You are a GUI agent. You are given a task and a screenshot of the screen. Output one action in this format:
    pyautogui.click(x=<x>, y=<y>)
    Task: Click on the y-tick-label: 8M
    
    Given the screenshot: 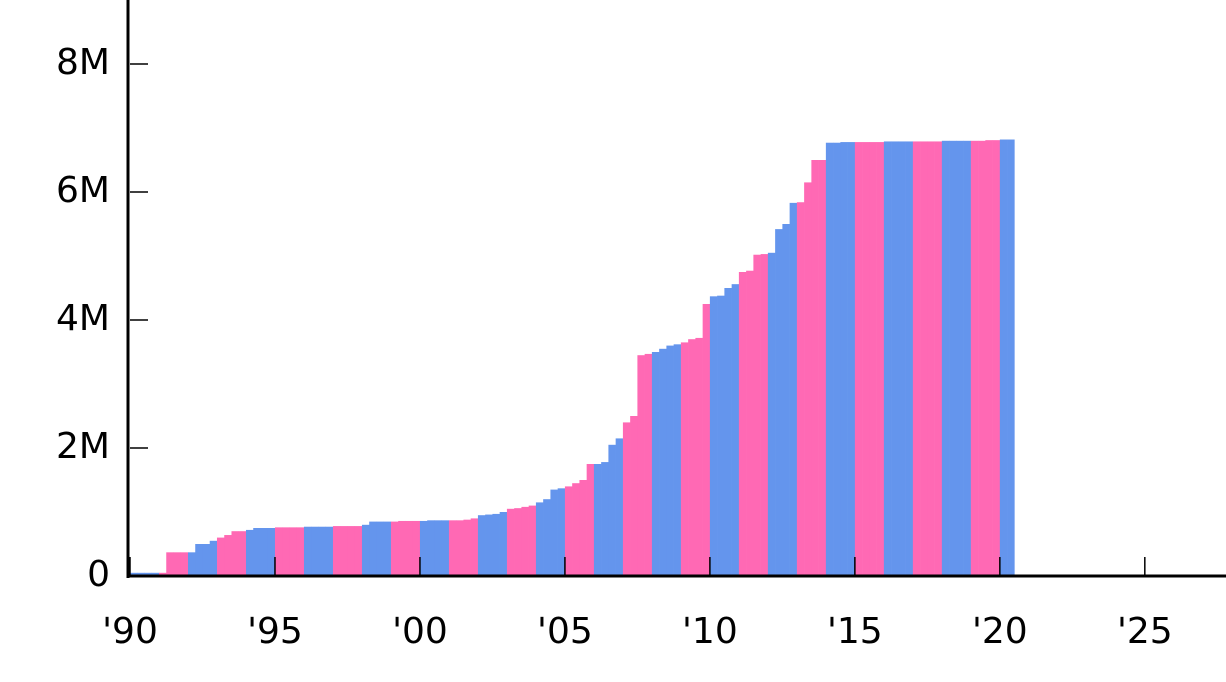 What is the action you would take?
    pyautogui.click(x=83, y=62)
    